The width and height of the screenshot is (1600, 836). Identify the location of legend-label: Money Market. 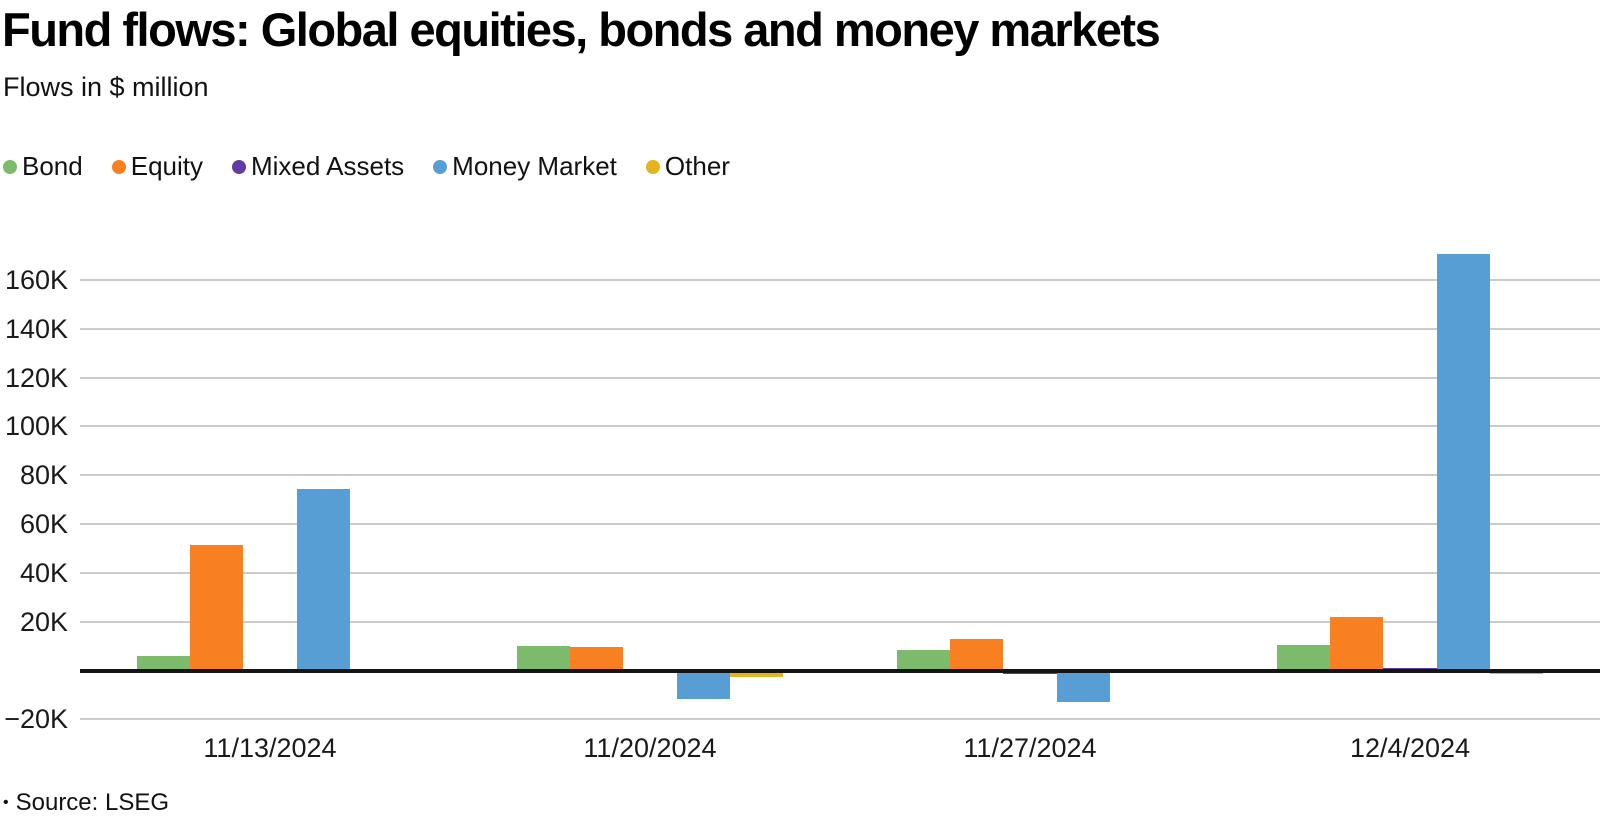
(534, 166).